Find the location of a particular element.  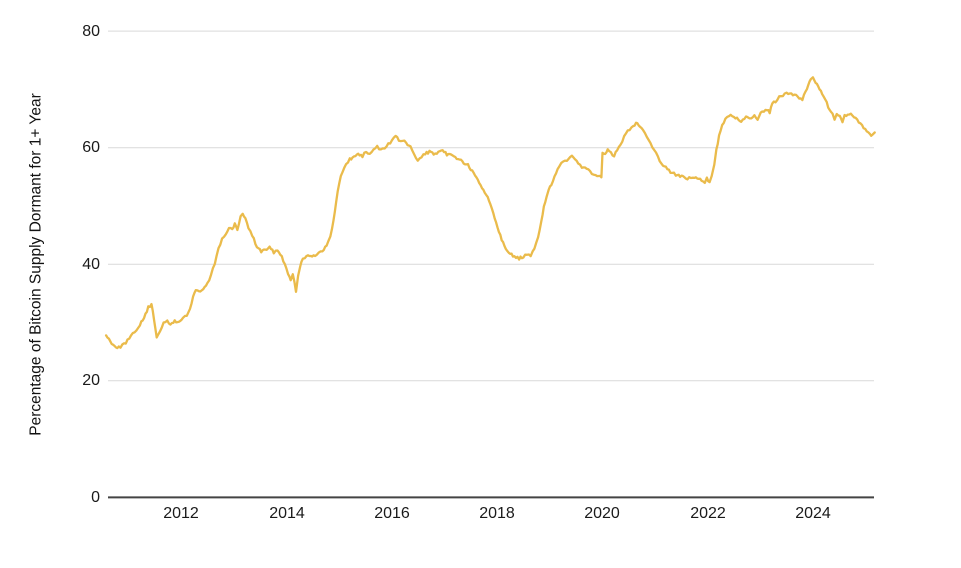

x-tick-label-2016: 2016 is located at coordinates (392, 513).